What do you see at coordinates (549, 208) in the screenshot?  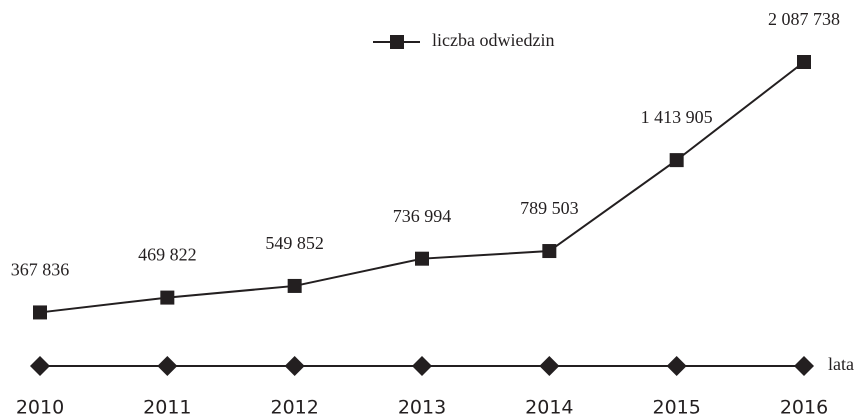 I see `data-label: 789 503` at bounding box center [549, 208].